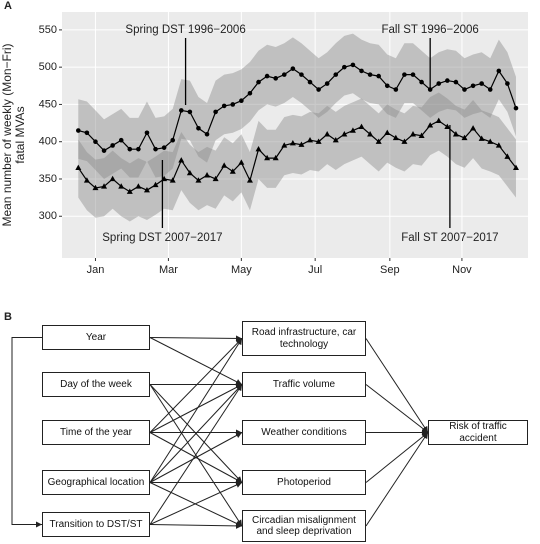 The height and width of the screenshot is (544, 540). Describe the element at coordinates (304, 482) in the screenshot. I see `node: Photoperiod` at that location.